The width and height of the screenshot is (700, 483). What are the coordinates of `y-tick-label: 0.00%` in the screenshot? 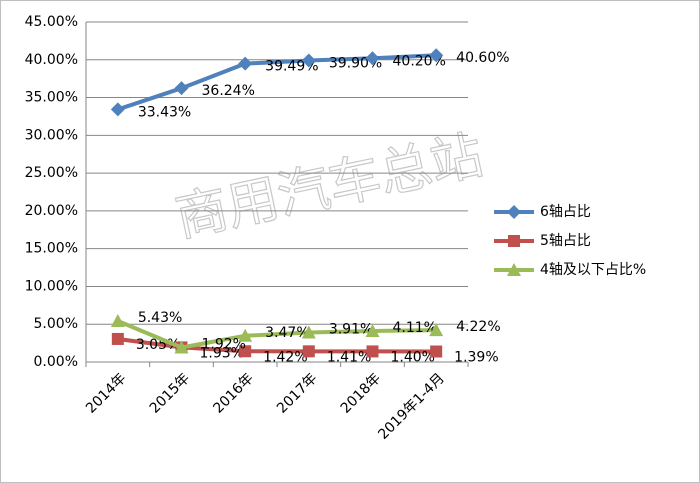 It's located at (56, 362).